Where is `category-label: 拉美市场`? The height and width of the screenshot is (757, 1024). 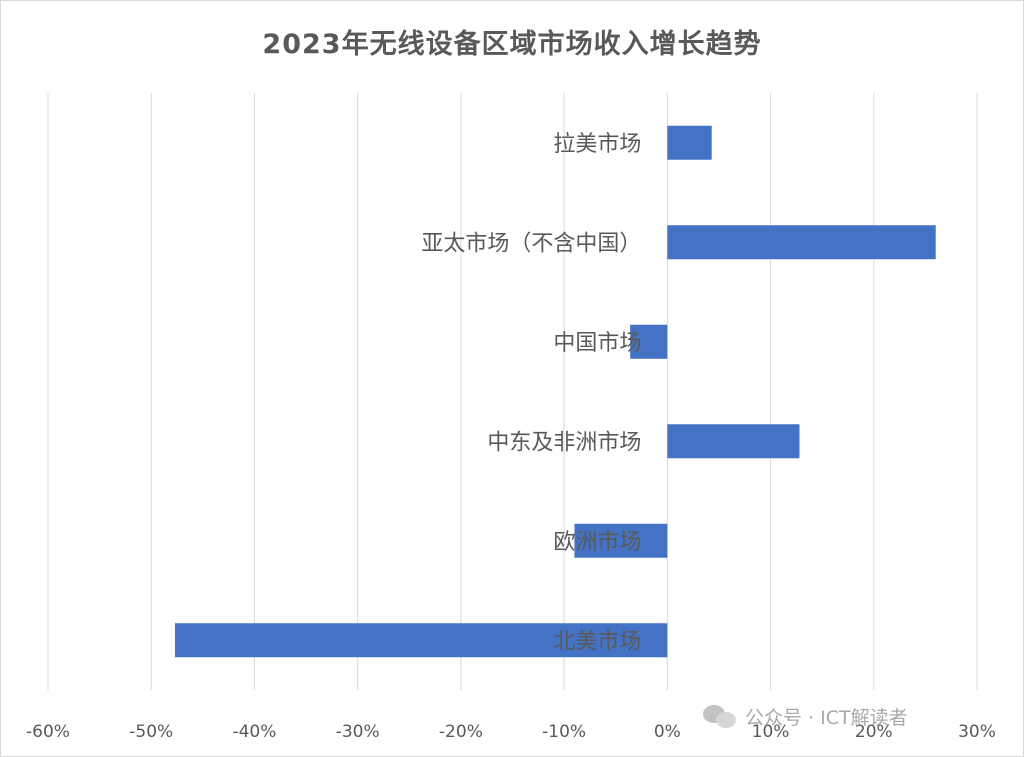 category-label: 拉美市场 is located at coordinates (597, 144).